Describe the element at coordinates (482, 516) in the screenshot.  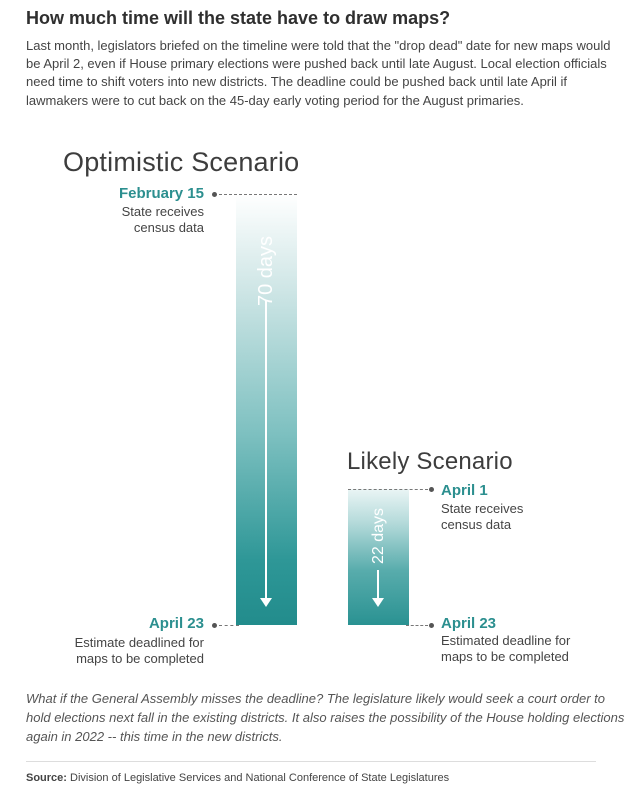
I see `likely-start-note: State receives census data` at that location.